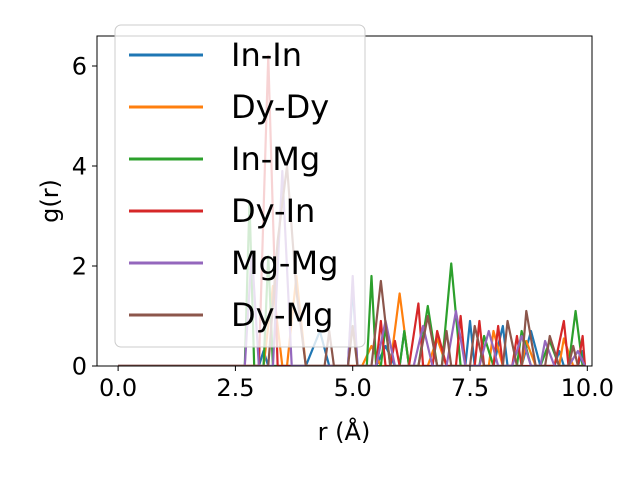  I want to click on y-tick-label: 6, so click(79, 67).